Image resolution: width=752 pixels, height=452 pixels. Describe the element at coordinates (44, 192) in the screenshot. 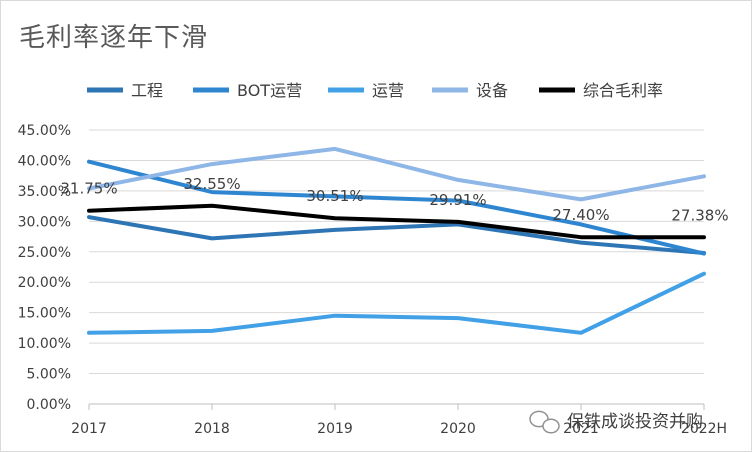

I see `y-tick-label: 35.00%` at that location.